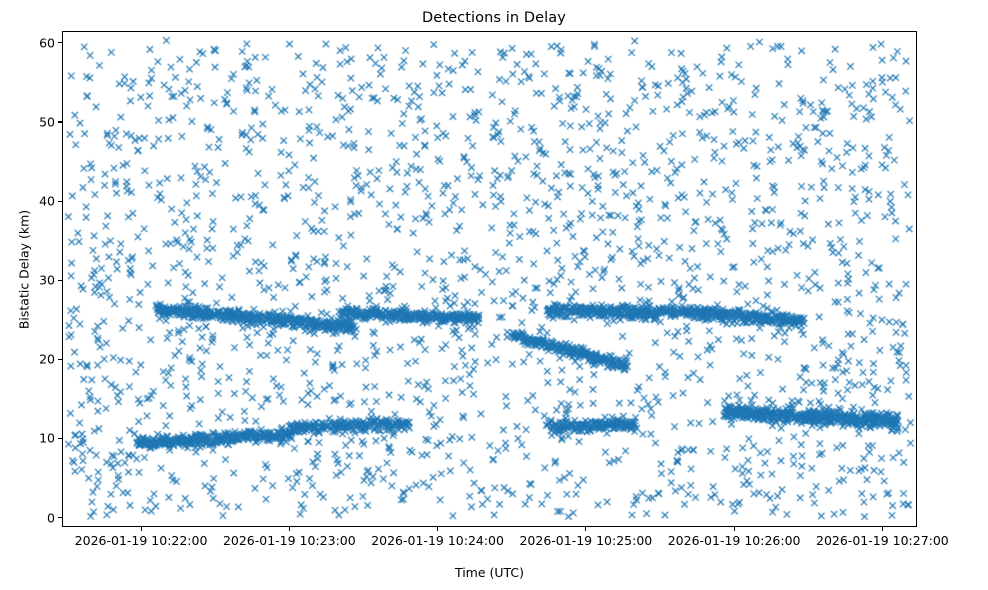 The height and width of the screenshot is (590, 988). I want to click on y-axis-label: Bistatic Delay (km), so click(24, 269).